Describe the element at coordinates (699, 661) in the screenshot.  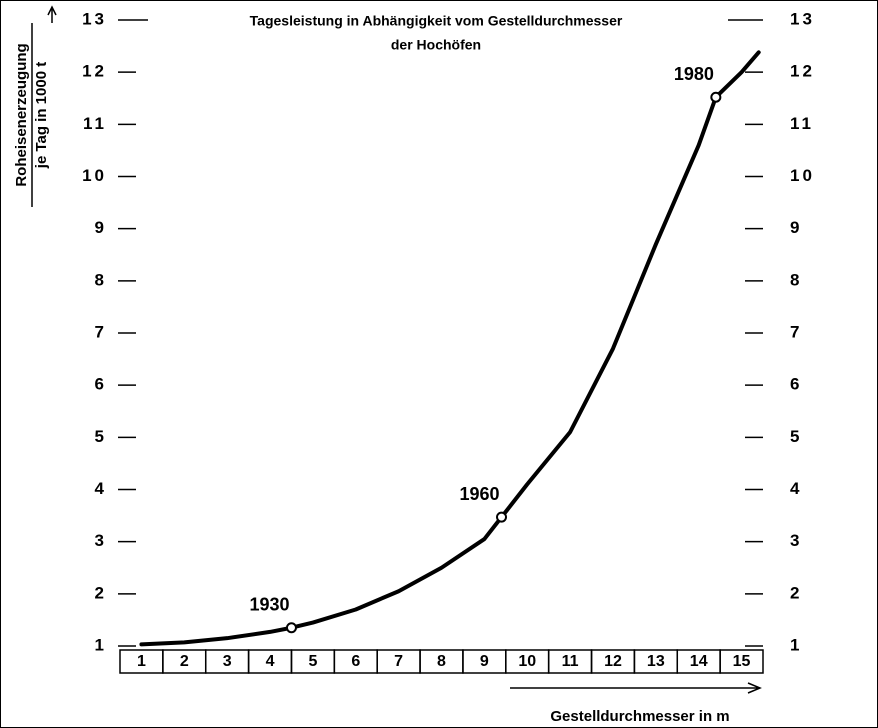
I see `x-tick-label: 14` at that location.